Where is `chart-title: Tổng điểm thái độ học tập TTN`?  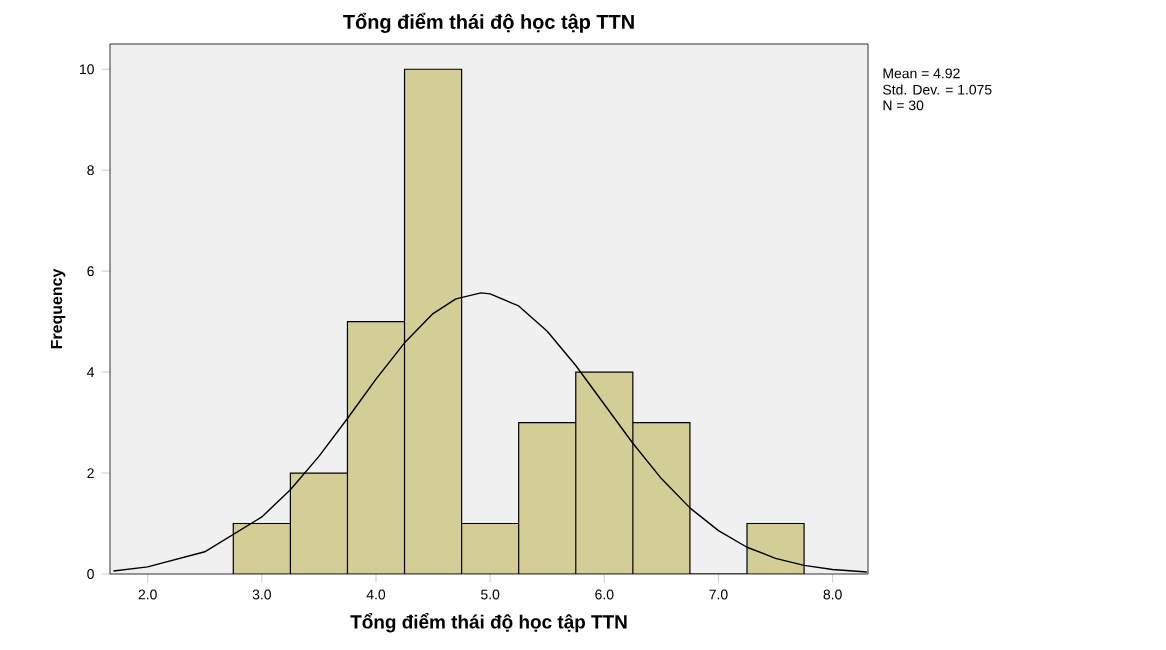
chart-title: Tổng điểm thái độ học tập TTN is located at coordinates (488, 22).